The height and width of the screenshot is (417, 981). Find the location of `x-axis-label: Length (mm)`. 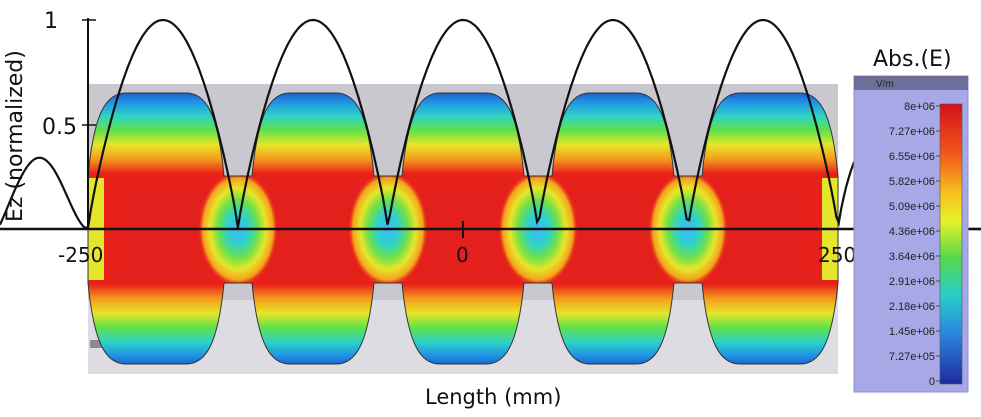

x-axis-label: Length (mm) is located at coordinates (493, 397).